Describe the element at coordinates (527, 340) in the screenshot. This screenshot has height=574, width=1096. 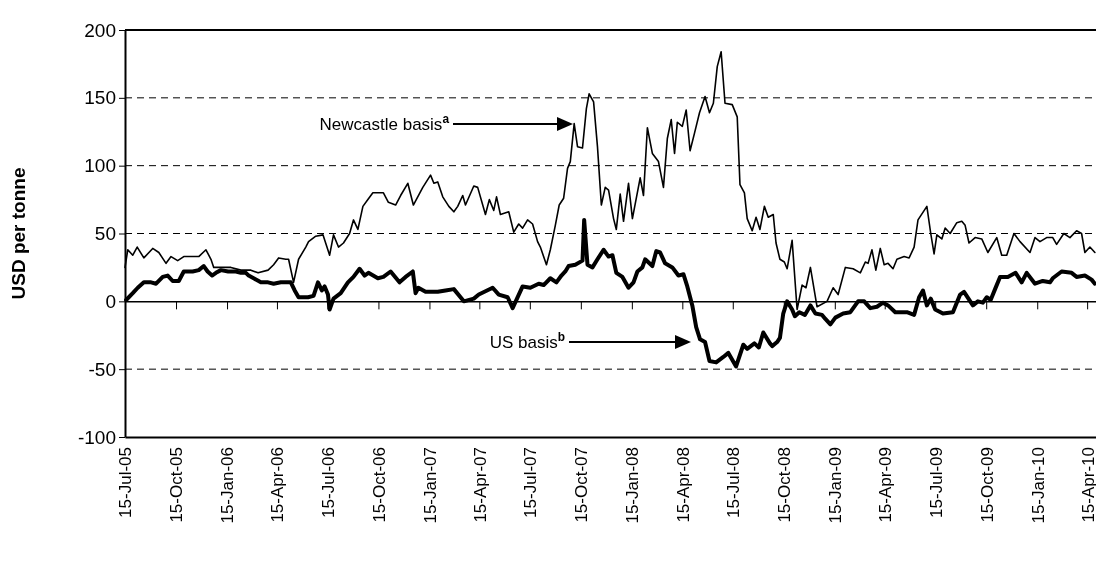
I see `annotation: US basis$^{b}$` at that location.